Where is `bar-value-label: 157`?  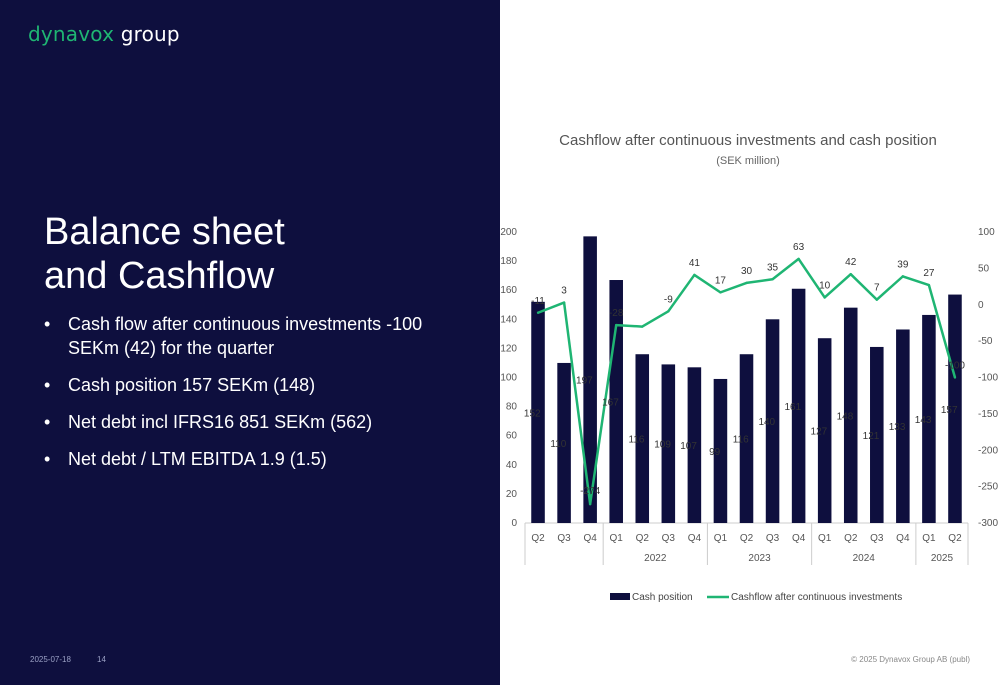 bar-value-label: 157 is located at coordinates (949, 410).